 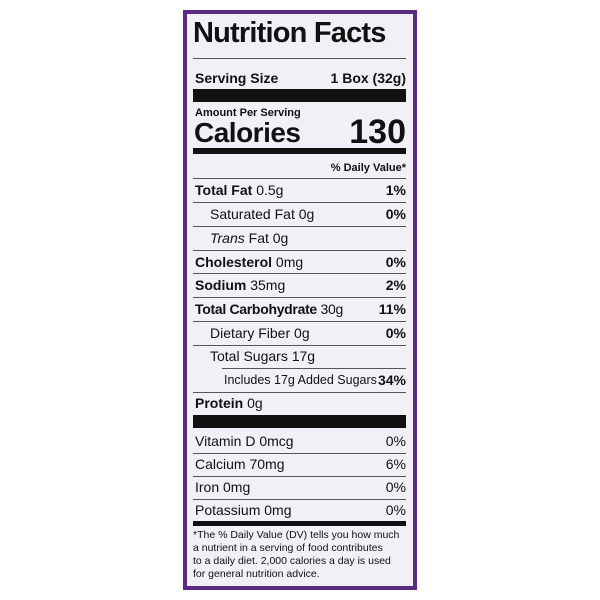 I want to click on nutrient-amount: 30g, so click(x=332, y=309).